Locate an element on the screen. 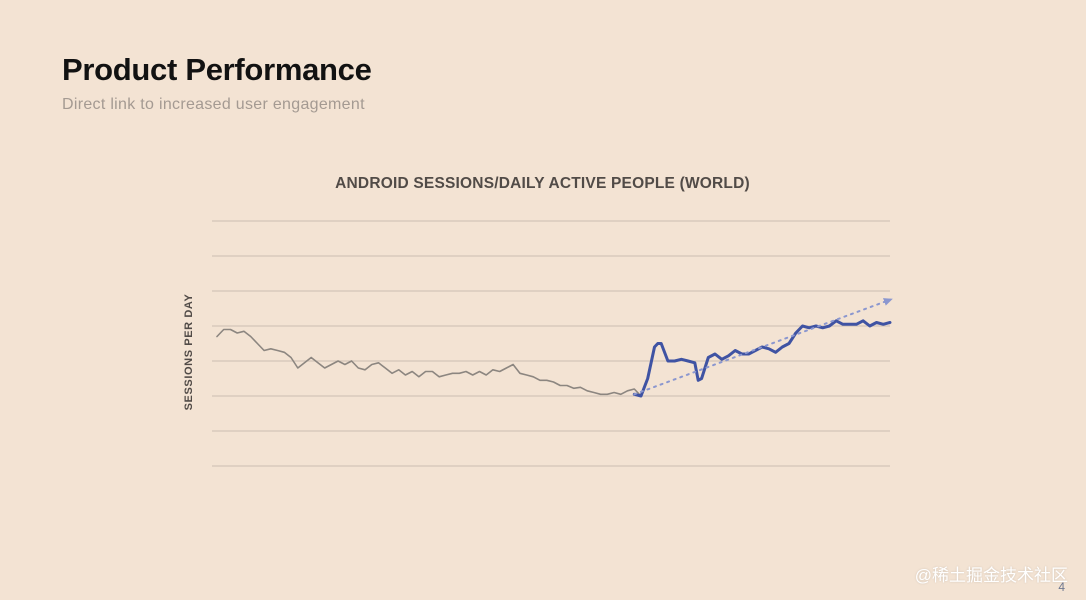  watermark: @稀土掘金技术社区 is located at coordinates (991, 575).